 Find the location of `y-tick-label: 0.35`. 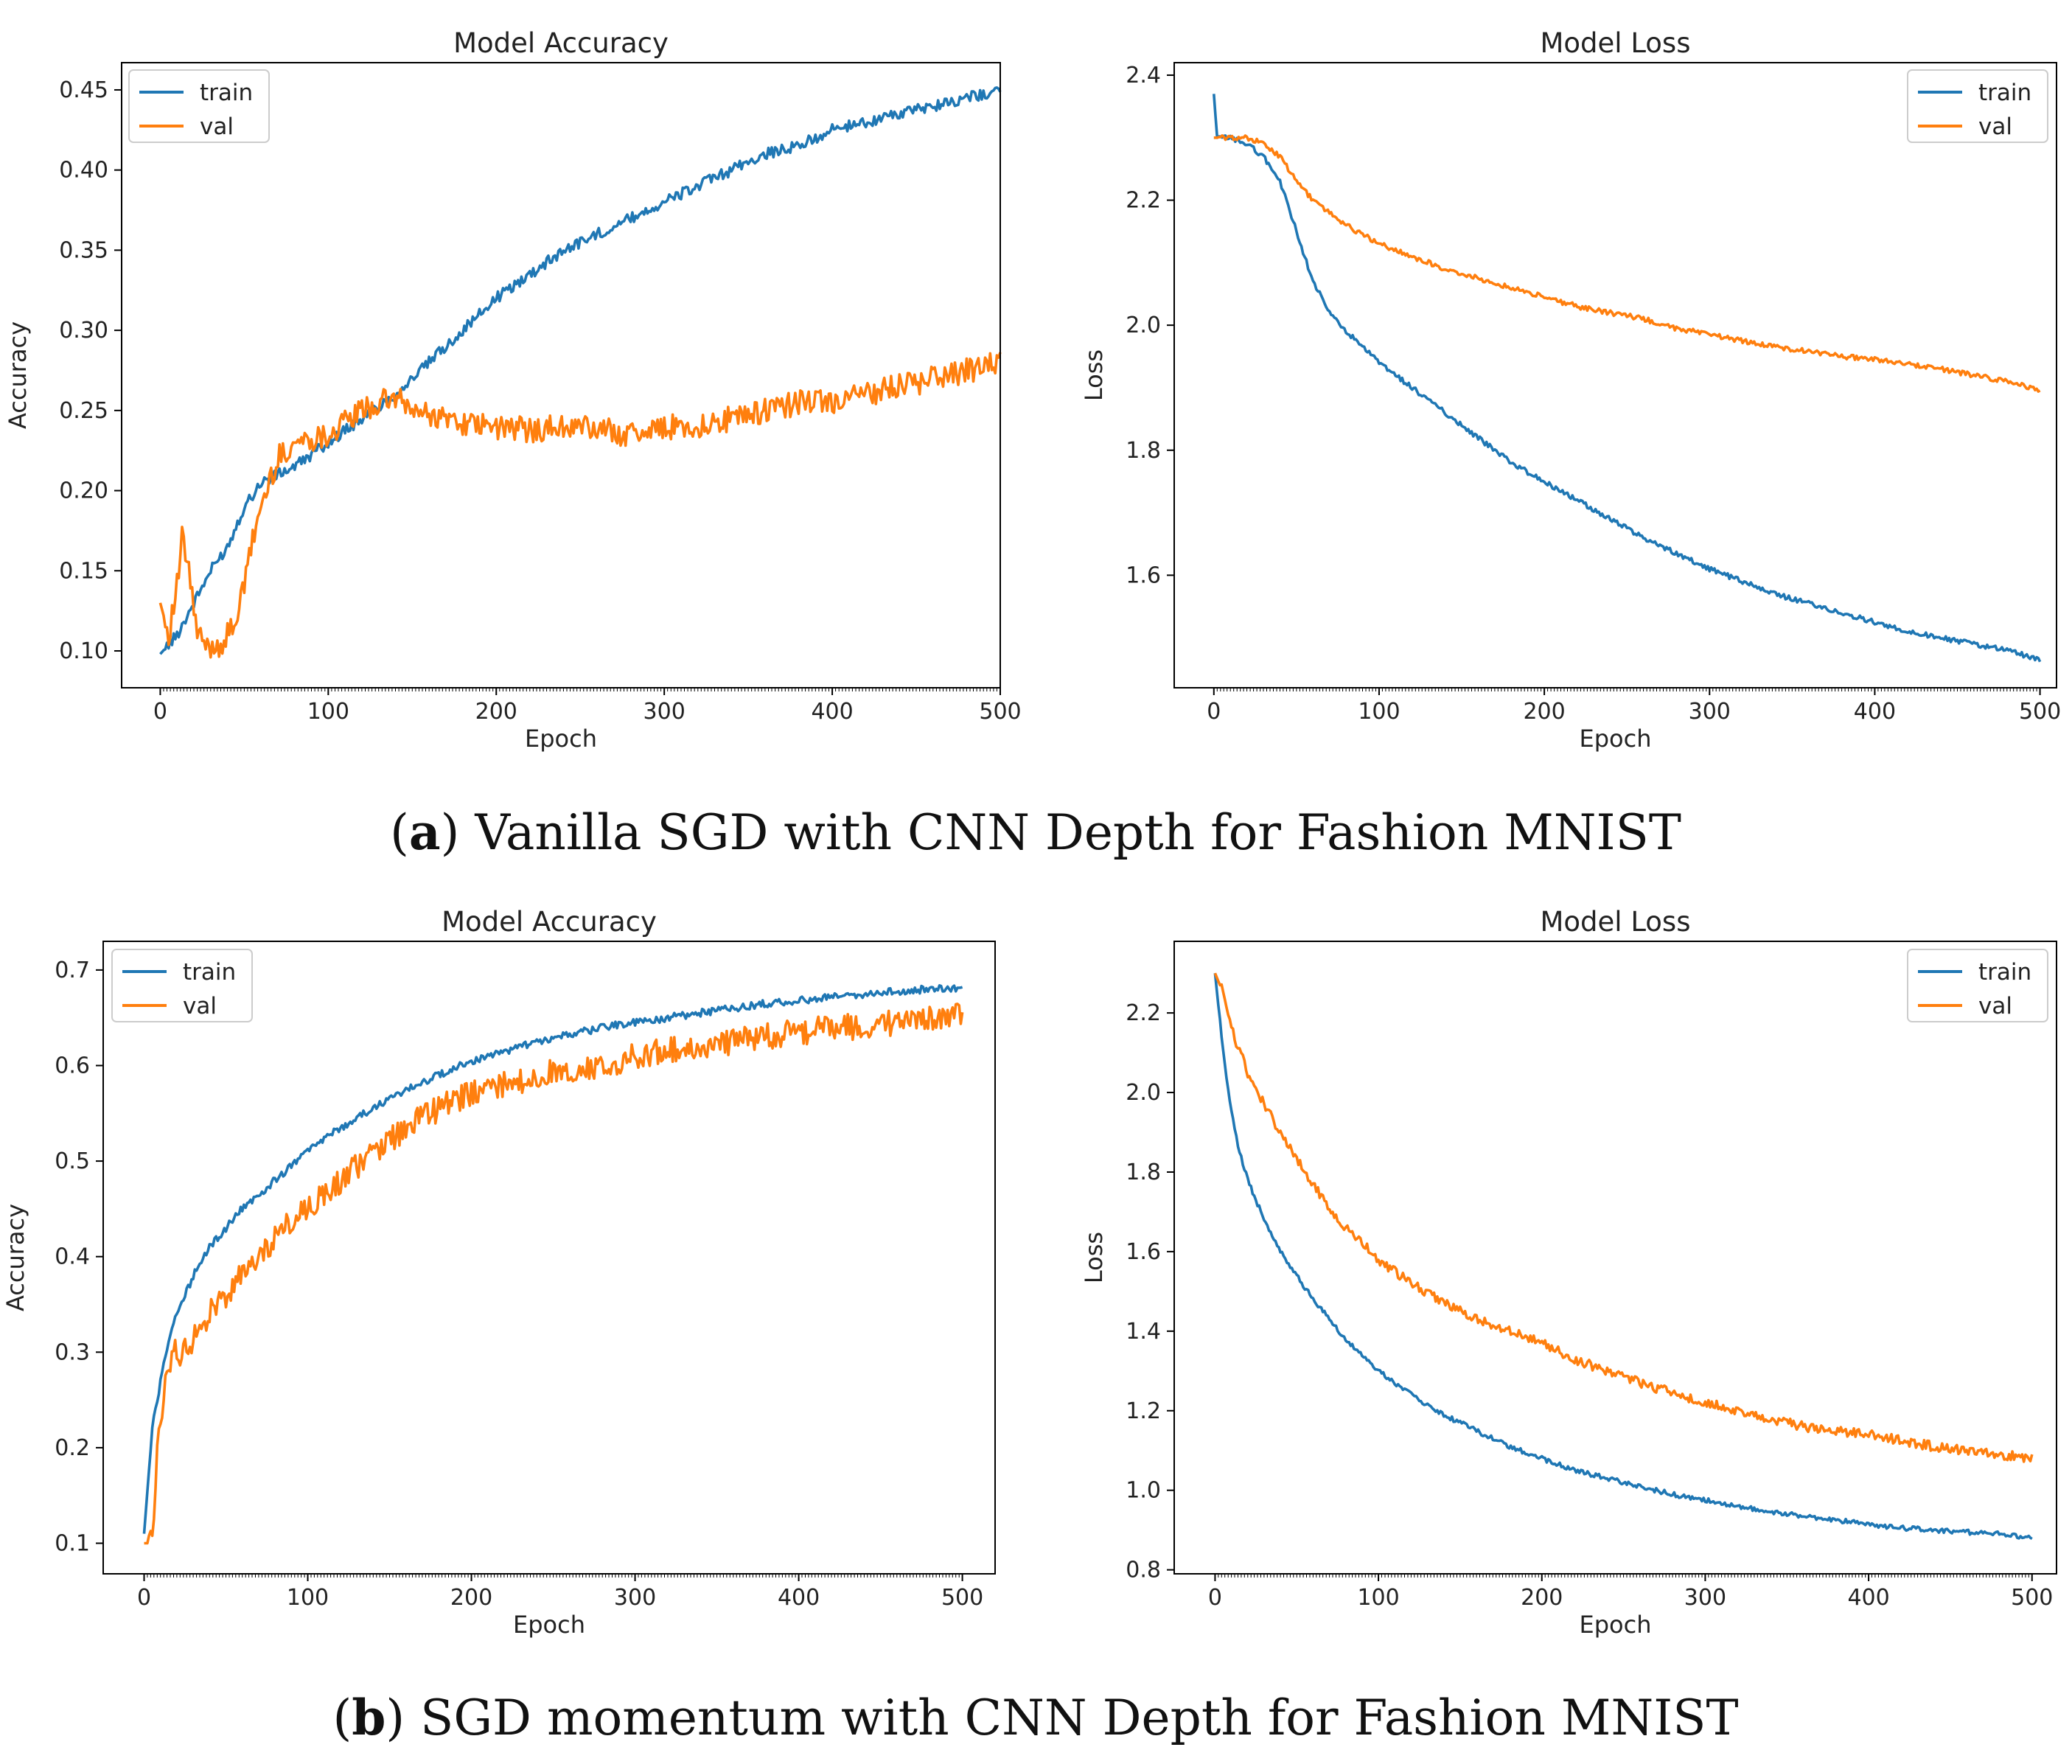

y-tick-label: 0.35 is located at coordinates (83, 250).